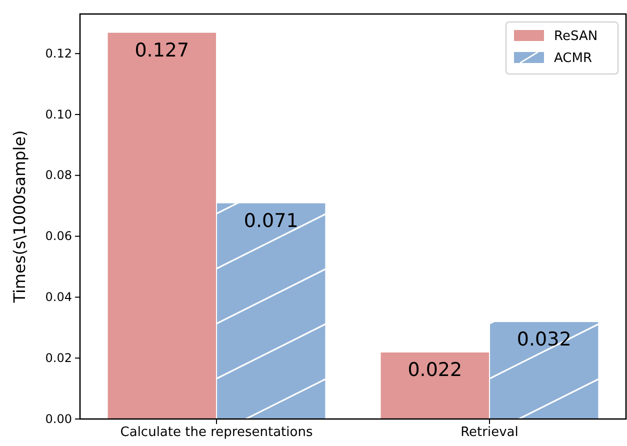  Describe the element at coordinates (271, 221) in the screenshot. I see `data-label: 0.071` at that location.